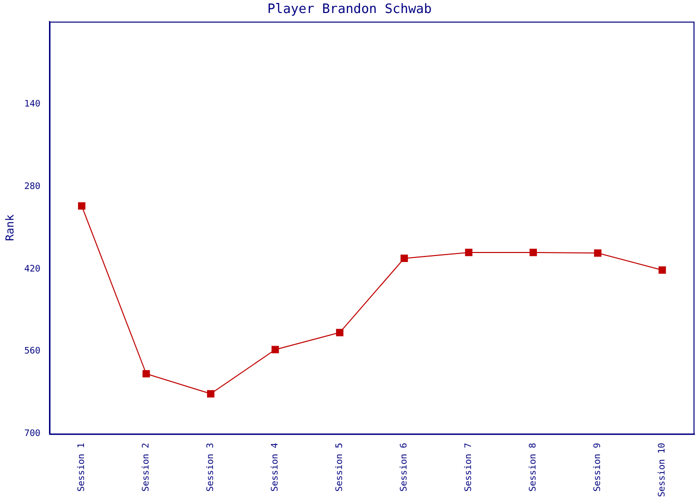  I want to click on x-tick-label: Session 8, so click(533, 467).